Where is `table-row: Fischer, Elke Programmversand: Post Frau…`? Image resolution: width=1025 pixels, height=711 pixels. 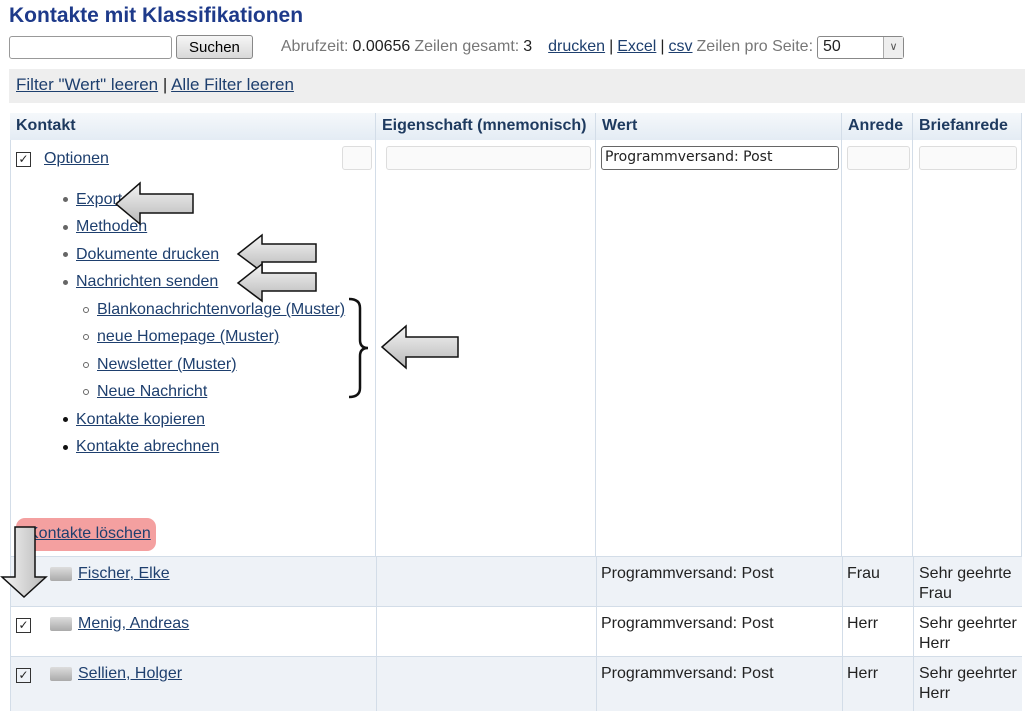 table-row: Fischer, Elke Programmversand: Post Frau… is located at coordinates (516, 581).